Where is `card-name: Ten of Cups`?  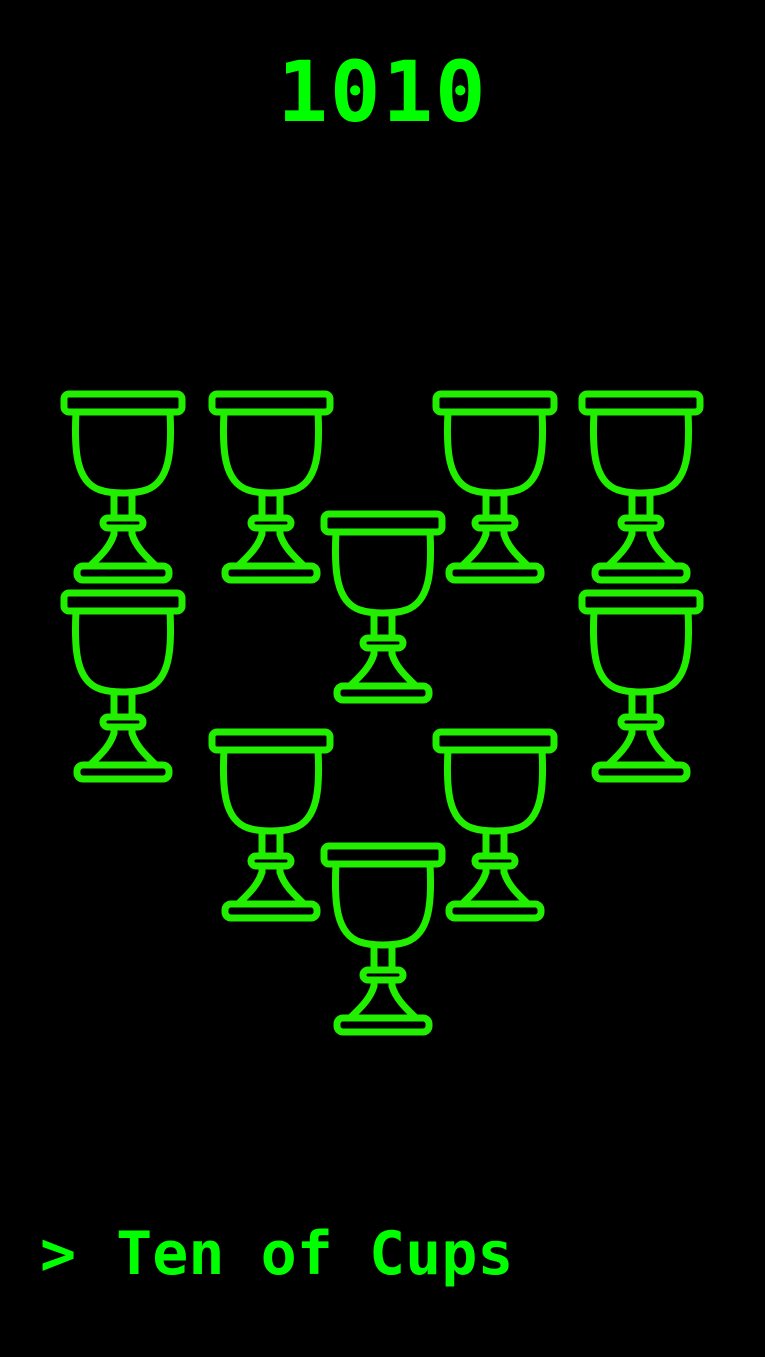
card-name: Ten of Cups is located at coordinates (315, 1254).